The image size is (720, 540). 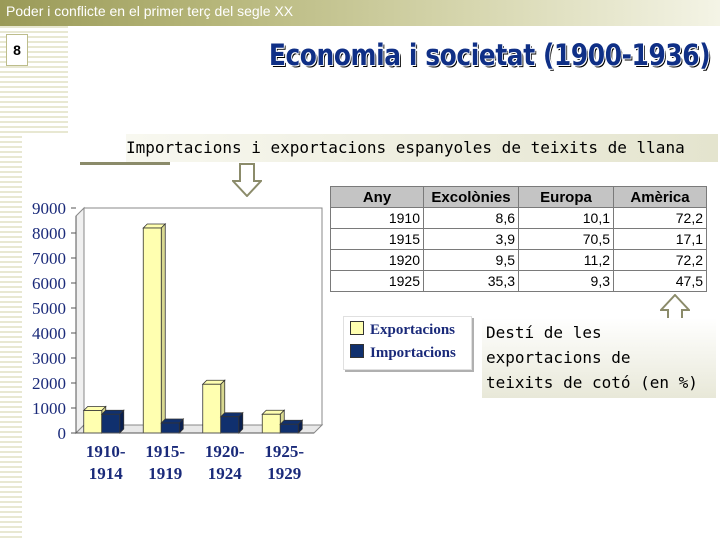 What do you see at coordinates (49, 408) in the screenshot?
I see `y-tick-label: 1000` at bounding box center [49, 408].